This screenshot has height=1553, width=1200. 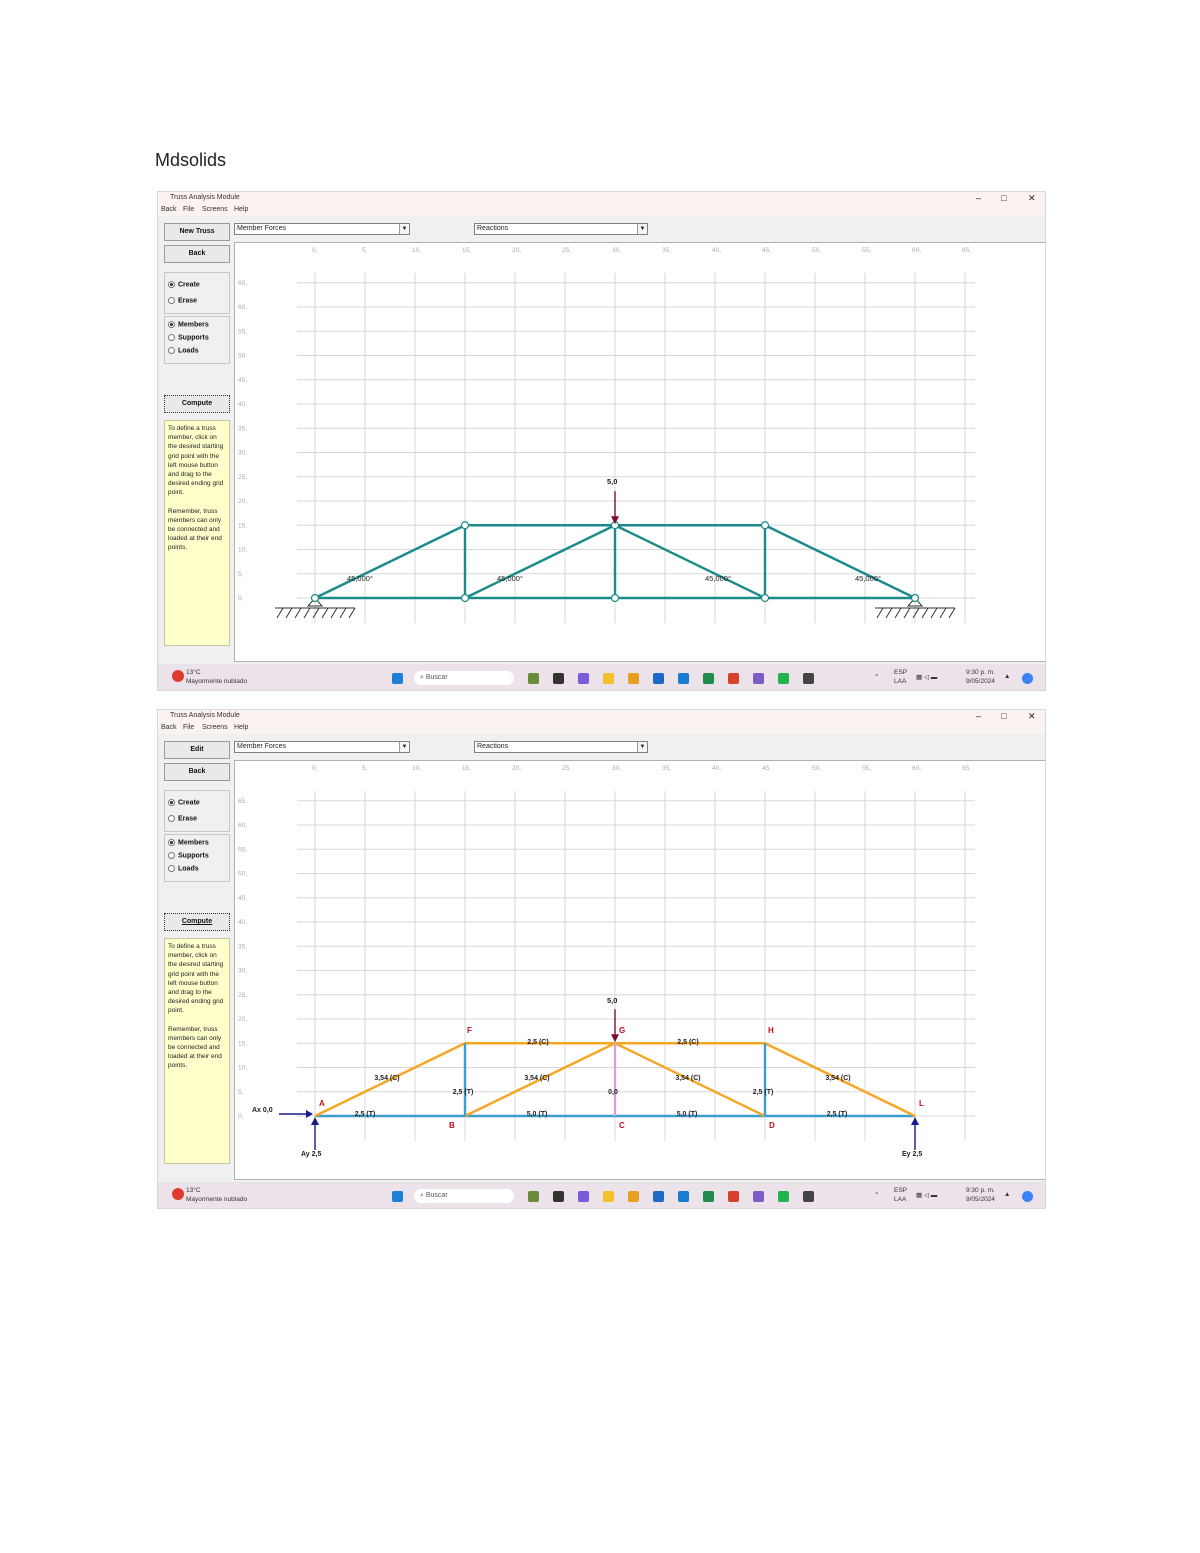 I want to click on joint-labels: A B C D F G H L, so click(x=621, y=1078).